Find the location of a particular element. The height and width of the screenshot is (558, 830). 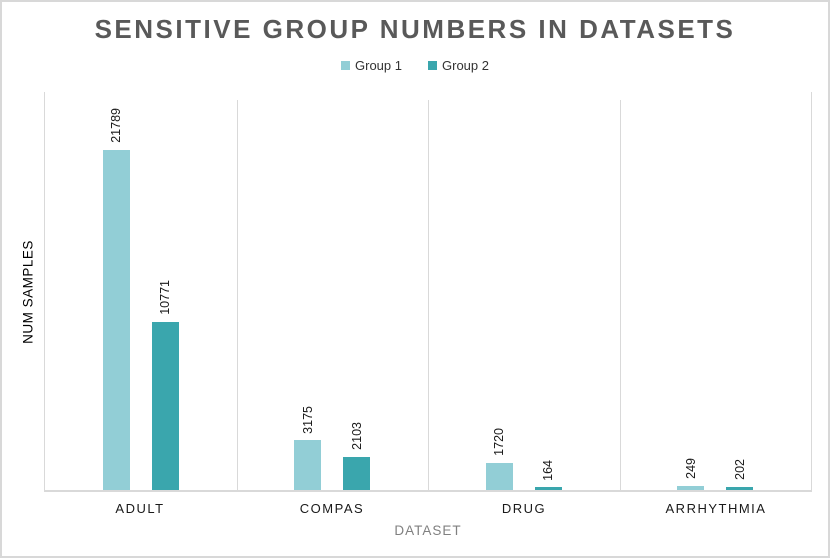

x-category-label-drug: DRUG is located at coordinates (524, 508).